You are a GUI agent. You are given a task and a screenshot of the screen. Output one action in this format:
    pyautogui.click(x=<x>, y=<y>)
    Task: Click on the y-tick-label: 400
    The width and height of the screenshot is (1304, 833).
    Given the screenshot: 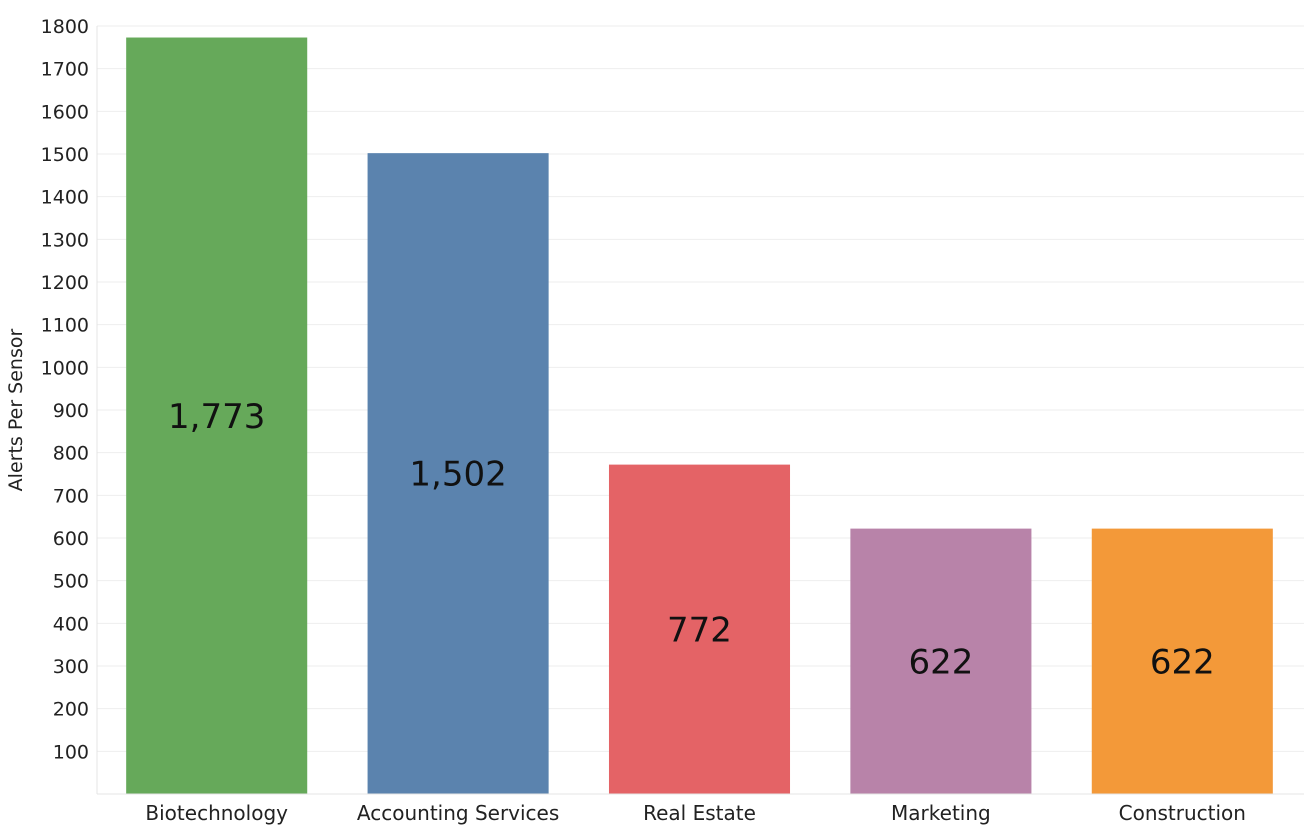 What is the action you would take?
    pyautogui.click(x=71, y=624)
    